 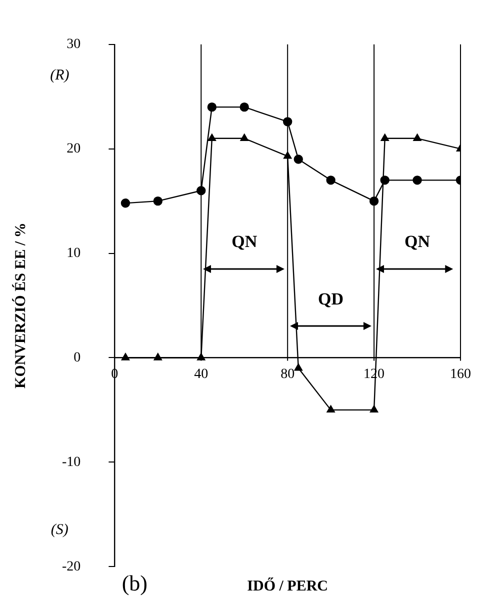 I want to click on y-tick-label: 20, so click(x=73, y=149).